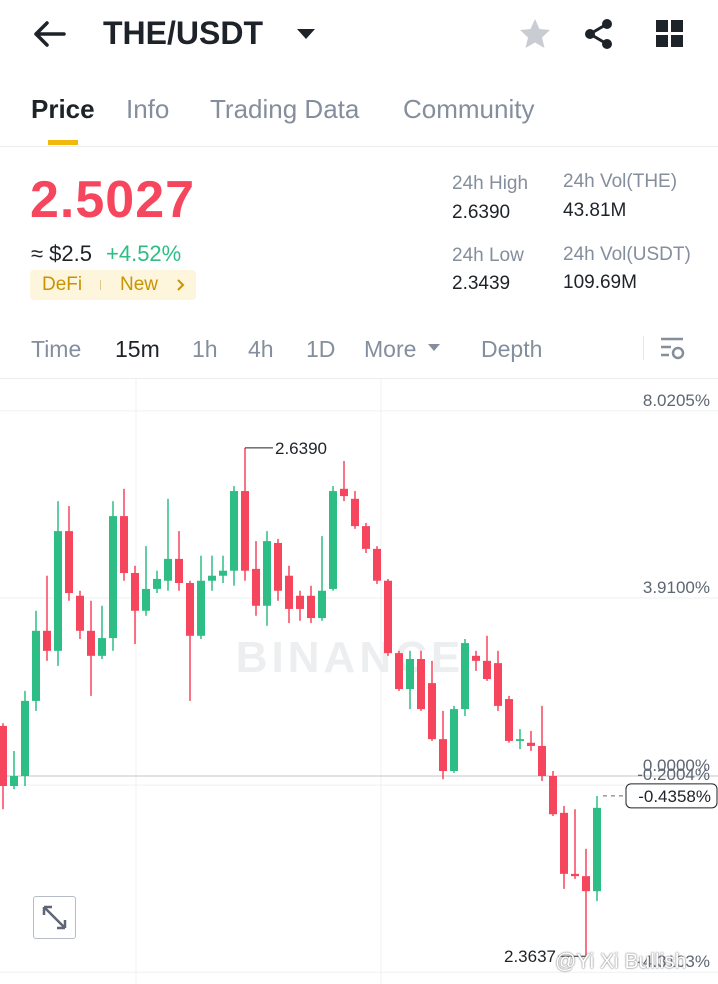 This screenshot has height=984, width=718. Describe the element at coordinates (100, 285) in the screenshot. I see `tag-separator` at that location.